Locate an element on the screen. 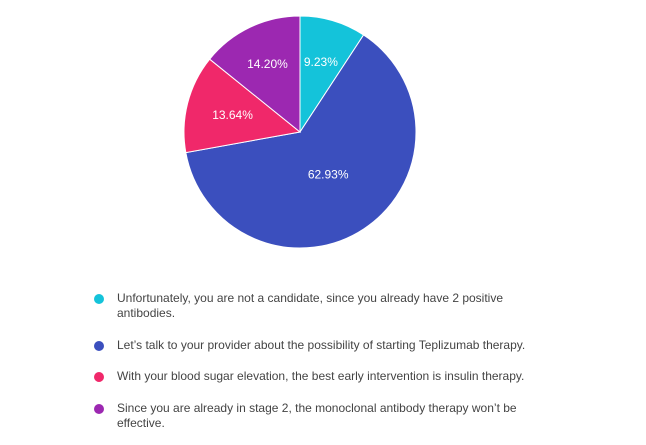 The height and width of the screenshot is (445, 646). slice-data-label: 13.64% is located at coordinates (232, 115).